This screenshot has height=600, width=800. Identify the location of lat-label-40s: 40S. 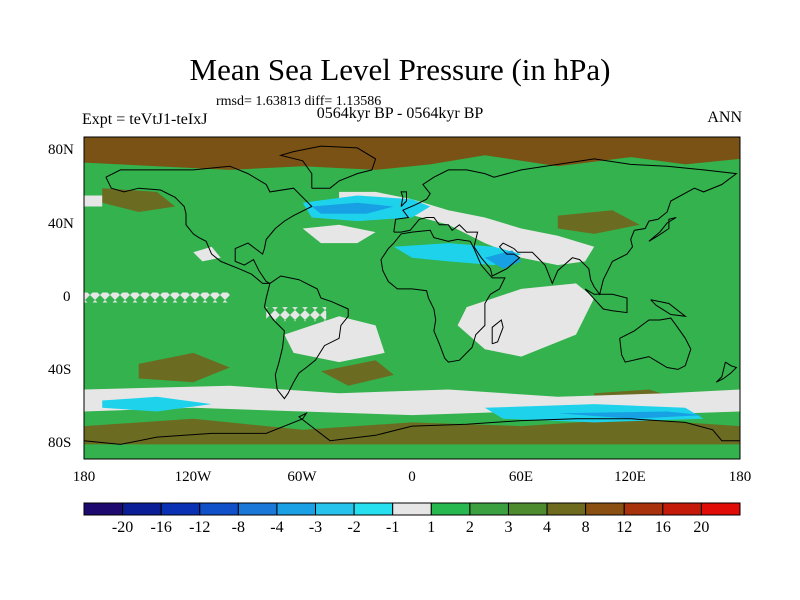
(60, 370).